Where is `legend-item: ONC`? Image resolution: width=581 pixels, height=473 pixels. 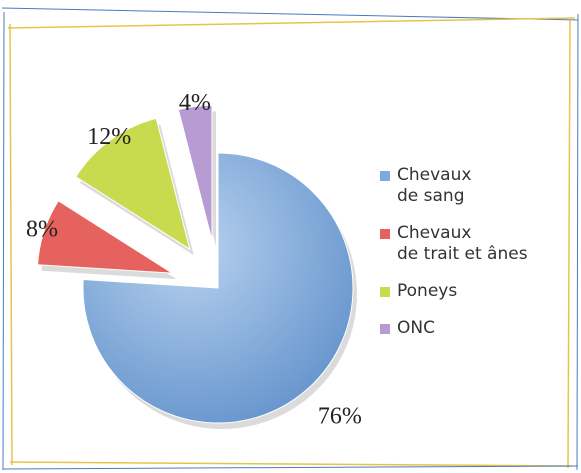 legend-item: ONC is located at coordinates (454, 328).